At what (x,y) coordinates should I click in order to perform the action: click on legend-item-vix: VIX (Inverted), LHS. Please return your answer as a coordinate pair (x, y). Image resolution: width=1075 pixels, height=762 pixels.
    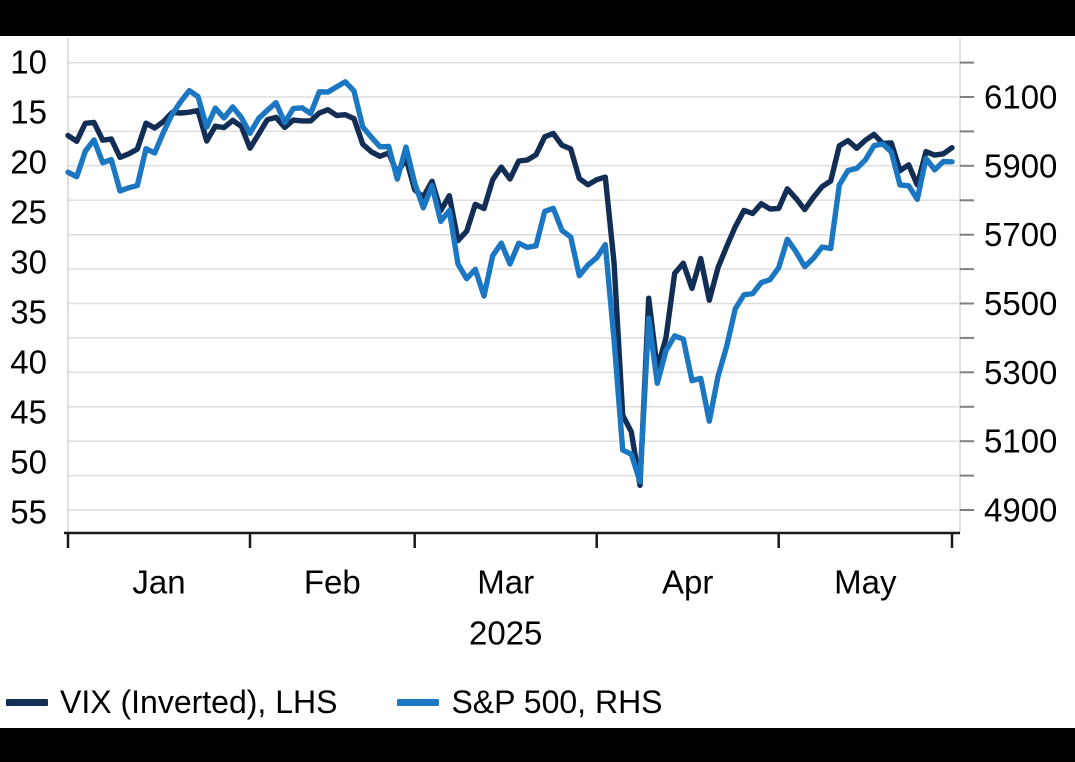
    Looking at the image, I should click on (171, 702).